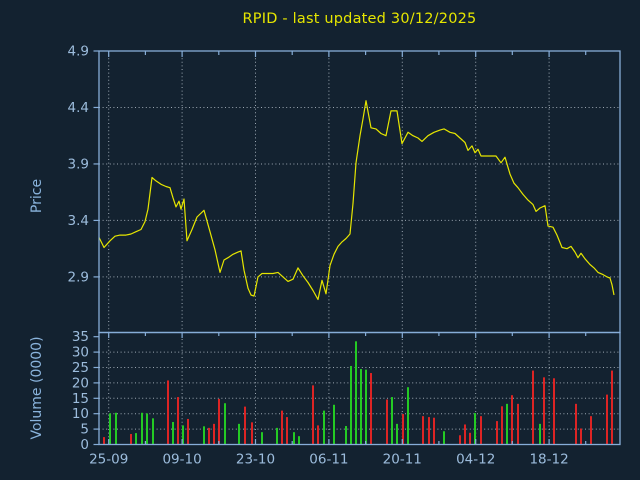 The height and width of the screenshot is (480, 640). What do you see at coordinates (80, 383) in the screenshot?
I see `volume-tick-label: 20` at bounding box center [80, 383].